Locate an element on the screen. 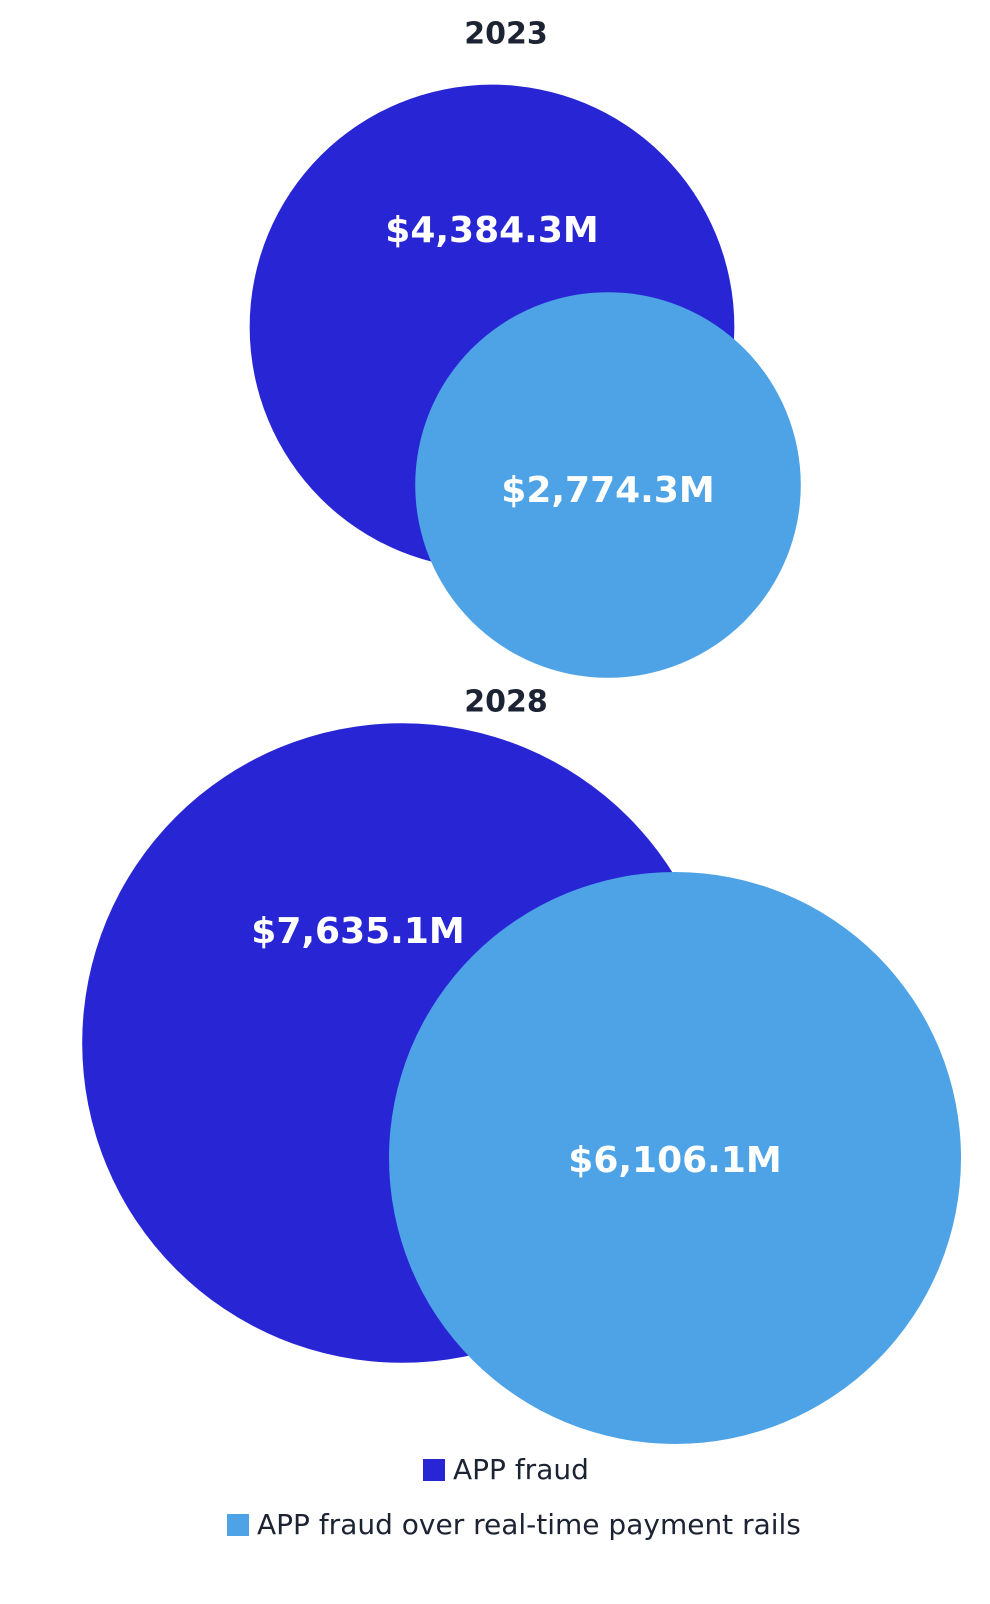  value-label: $4,384.3M is located at coordinates (491, 230).